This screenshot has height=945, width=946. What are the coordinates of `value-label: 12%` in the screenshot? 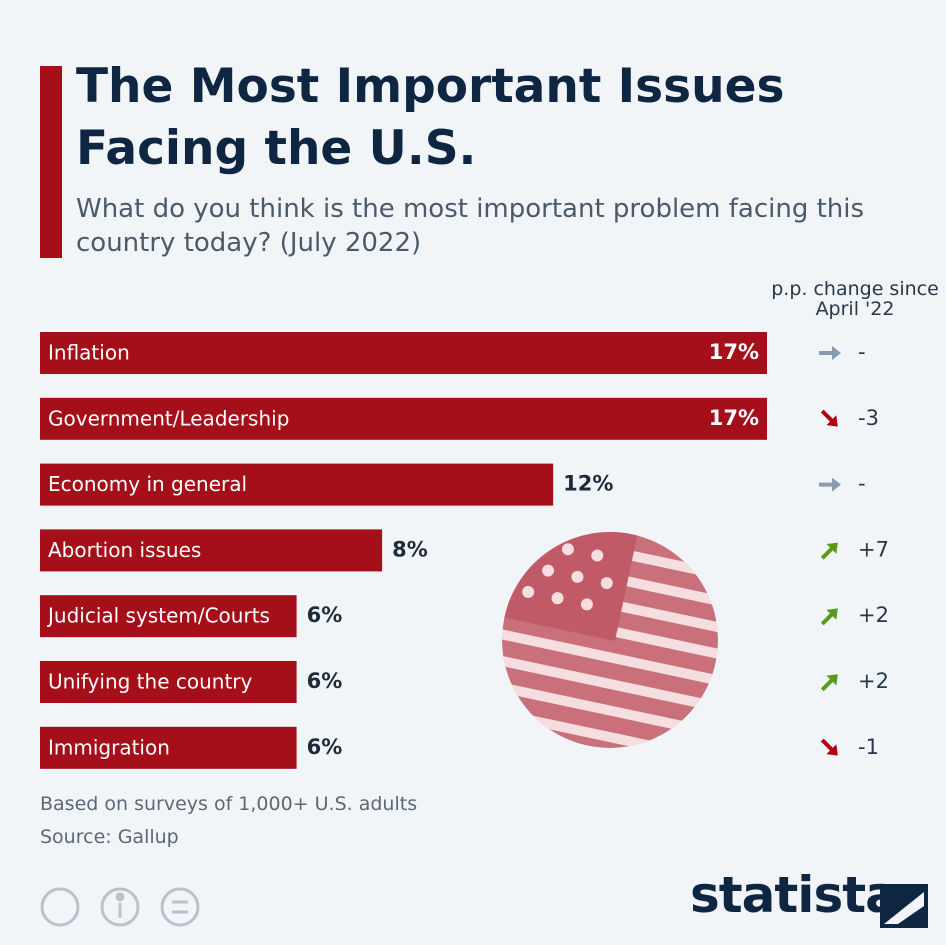 It's located at (588, 484).